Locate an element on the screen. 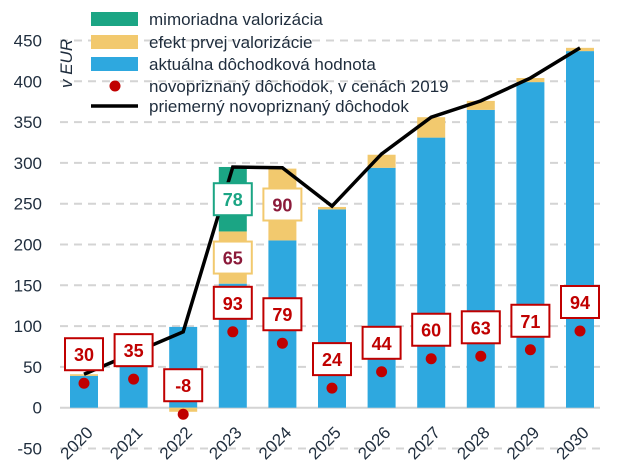 Image resolution: width=619 pixels, height=472 pixels. legend-label: efekt prvej valorizácie is located at coordinates (230, 42).